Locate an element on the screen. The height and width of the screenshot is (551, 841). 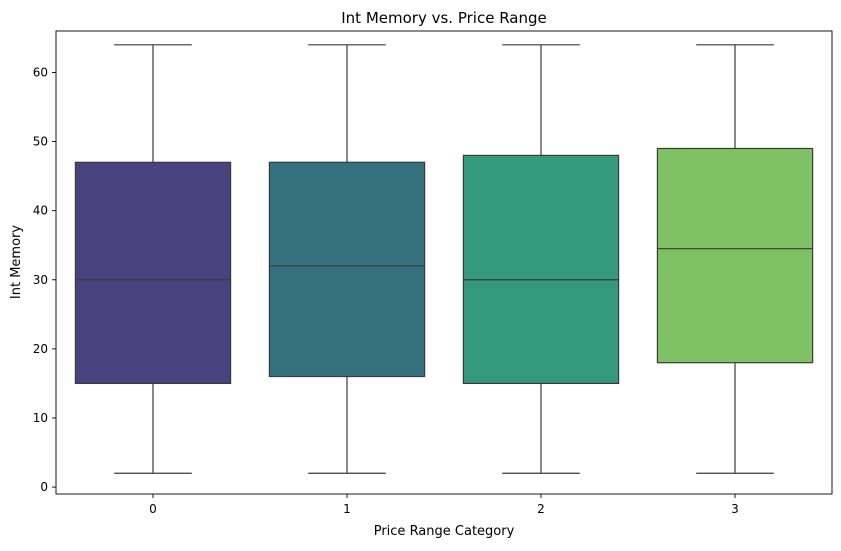
y-tick-label: 10 is located at coordinates (40, 418).